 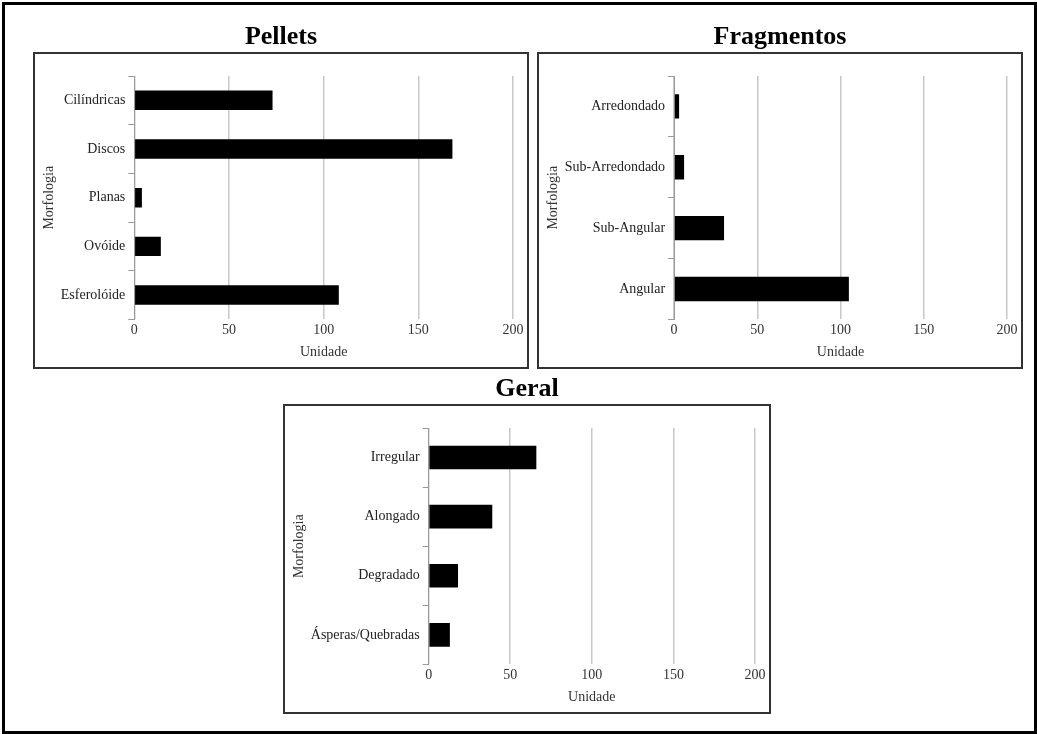 I want to click on y-tick-label: Ovóide, so click(x=105, y=246).